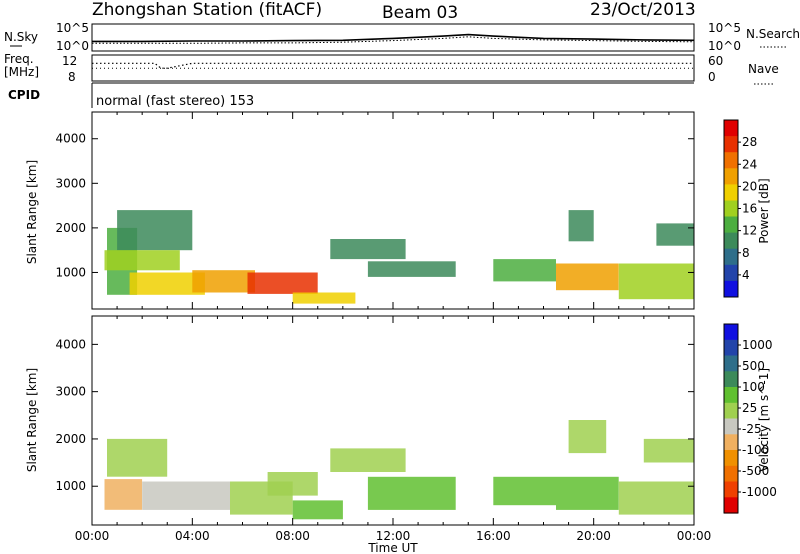  Describe the element at coordinates (72, 46) in the screenshot. I see `noise-left-tick-bottom: 10^0` at that location.